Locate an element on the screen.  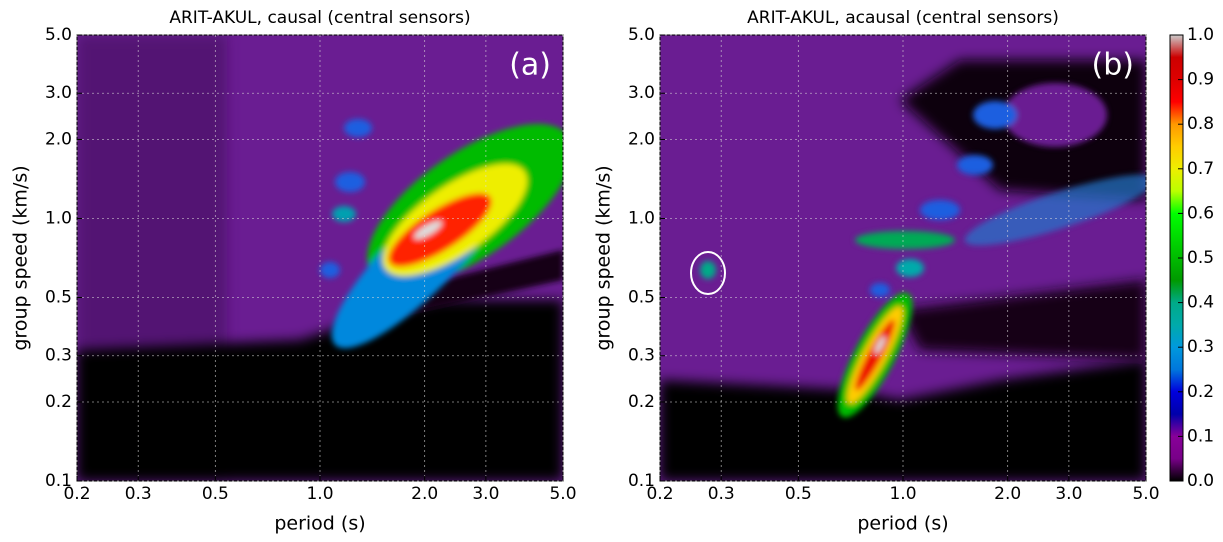
colorbar-tick-label: 0.1 is located at coordinates (1200, 436).